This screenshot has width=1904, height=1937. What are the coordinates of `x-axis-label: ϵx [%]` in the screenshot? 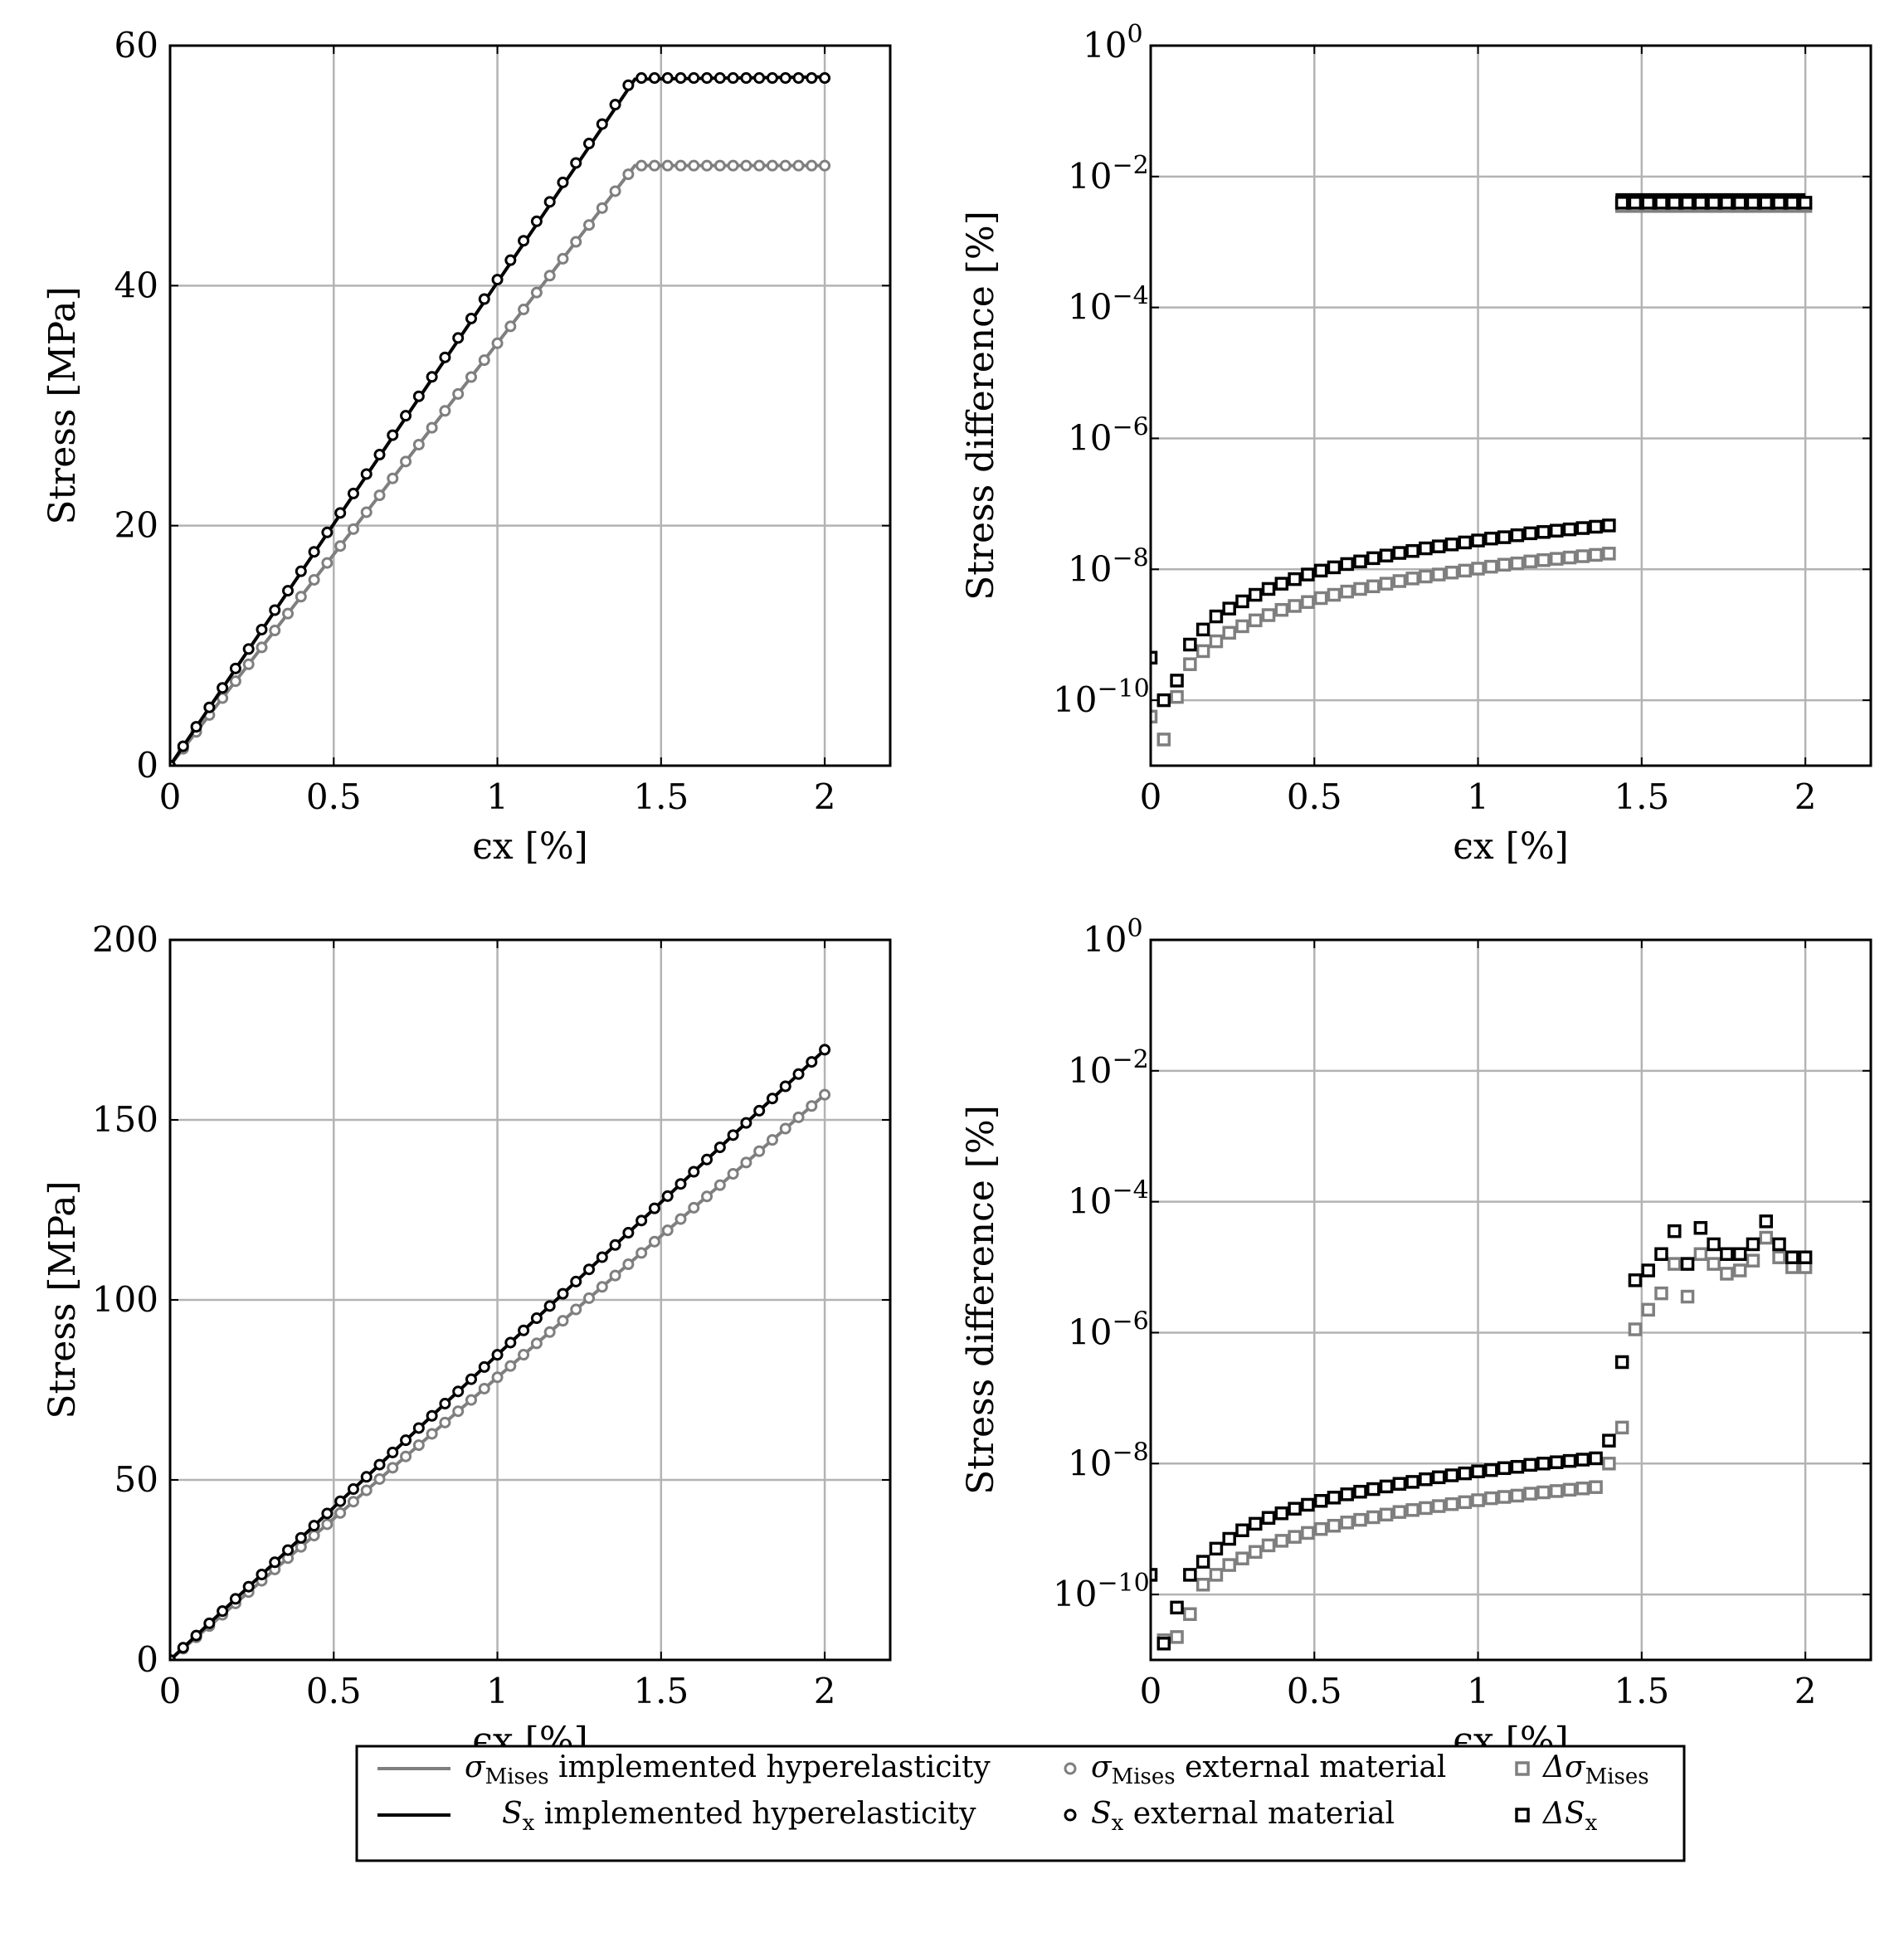 It's located at (530, 847).